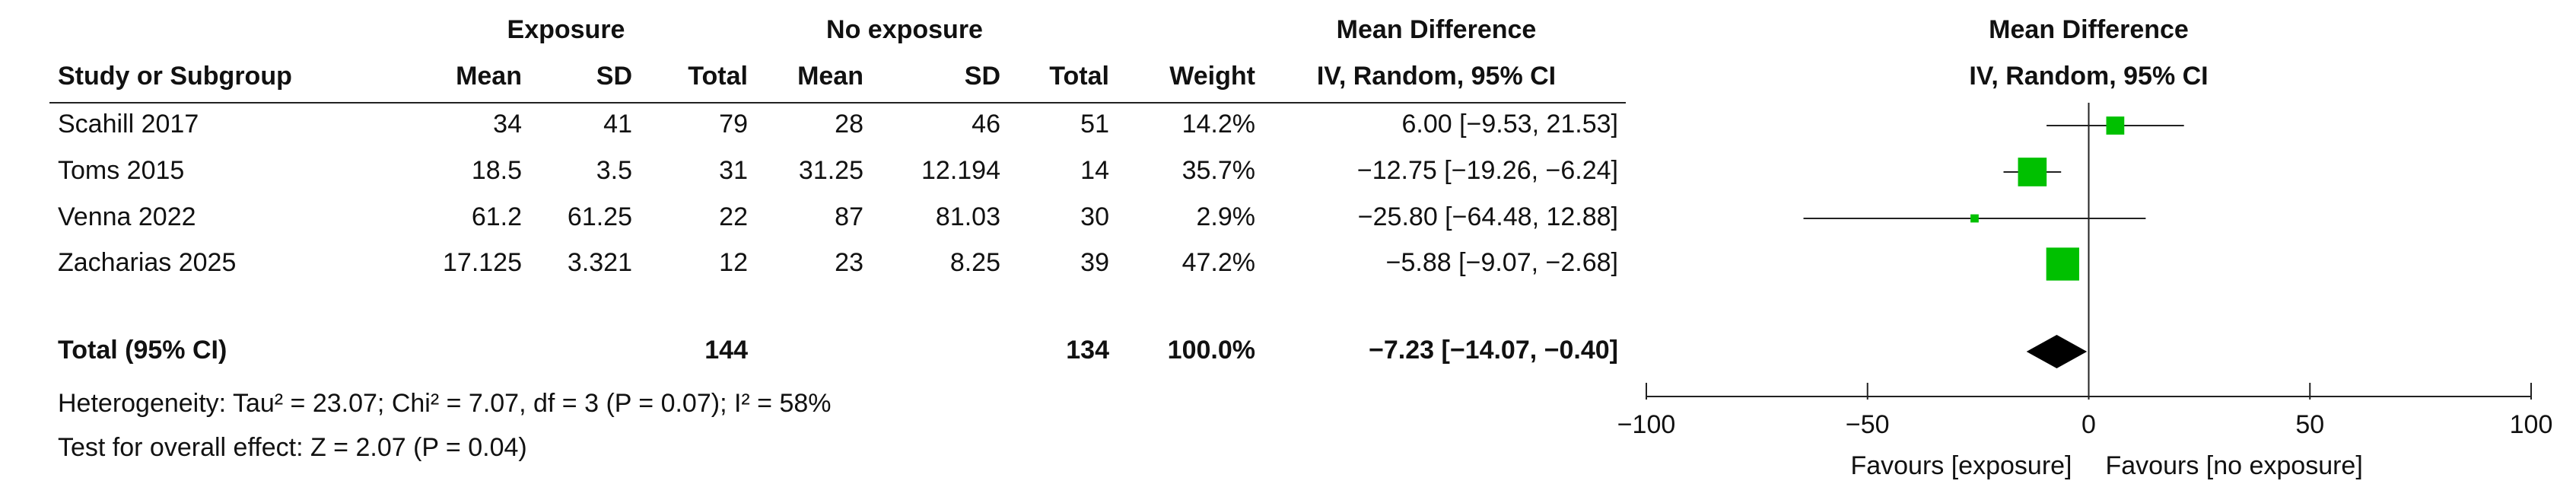  What do you see at coordinates (1211, 350) in the screenshot?
I see `total-cell: 100.0%` at bounding box center [1211, 350].